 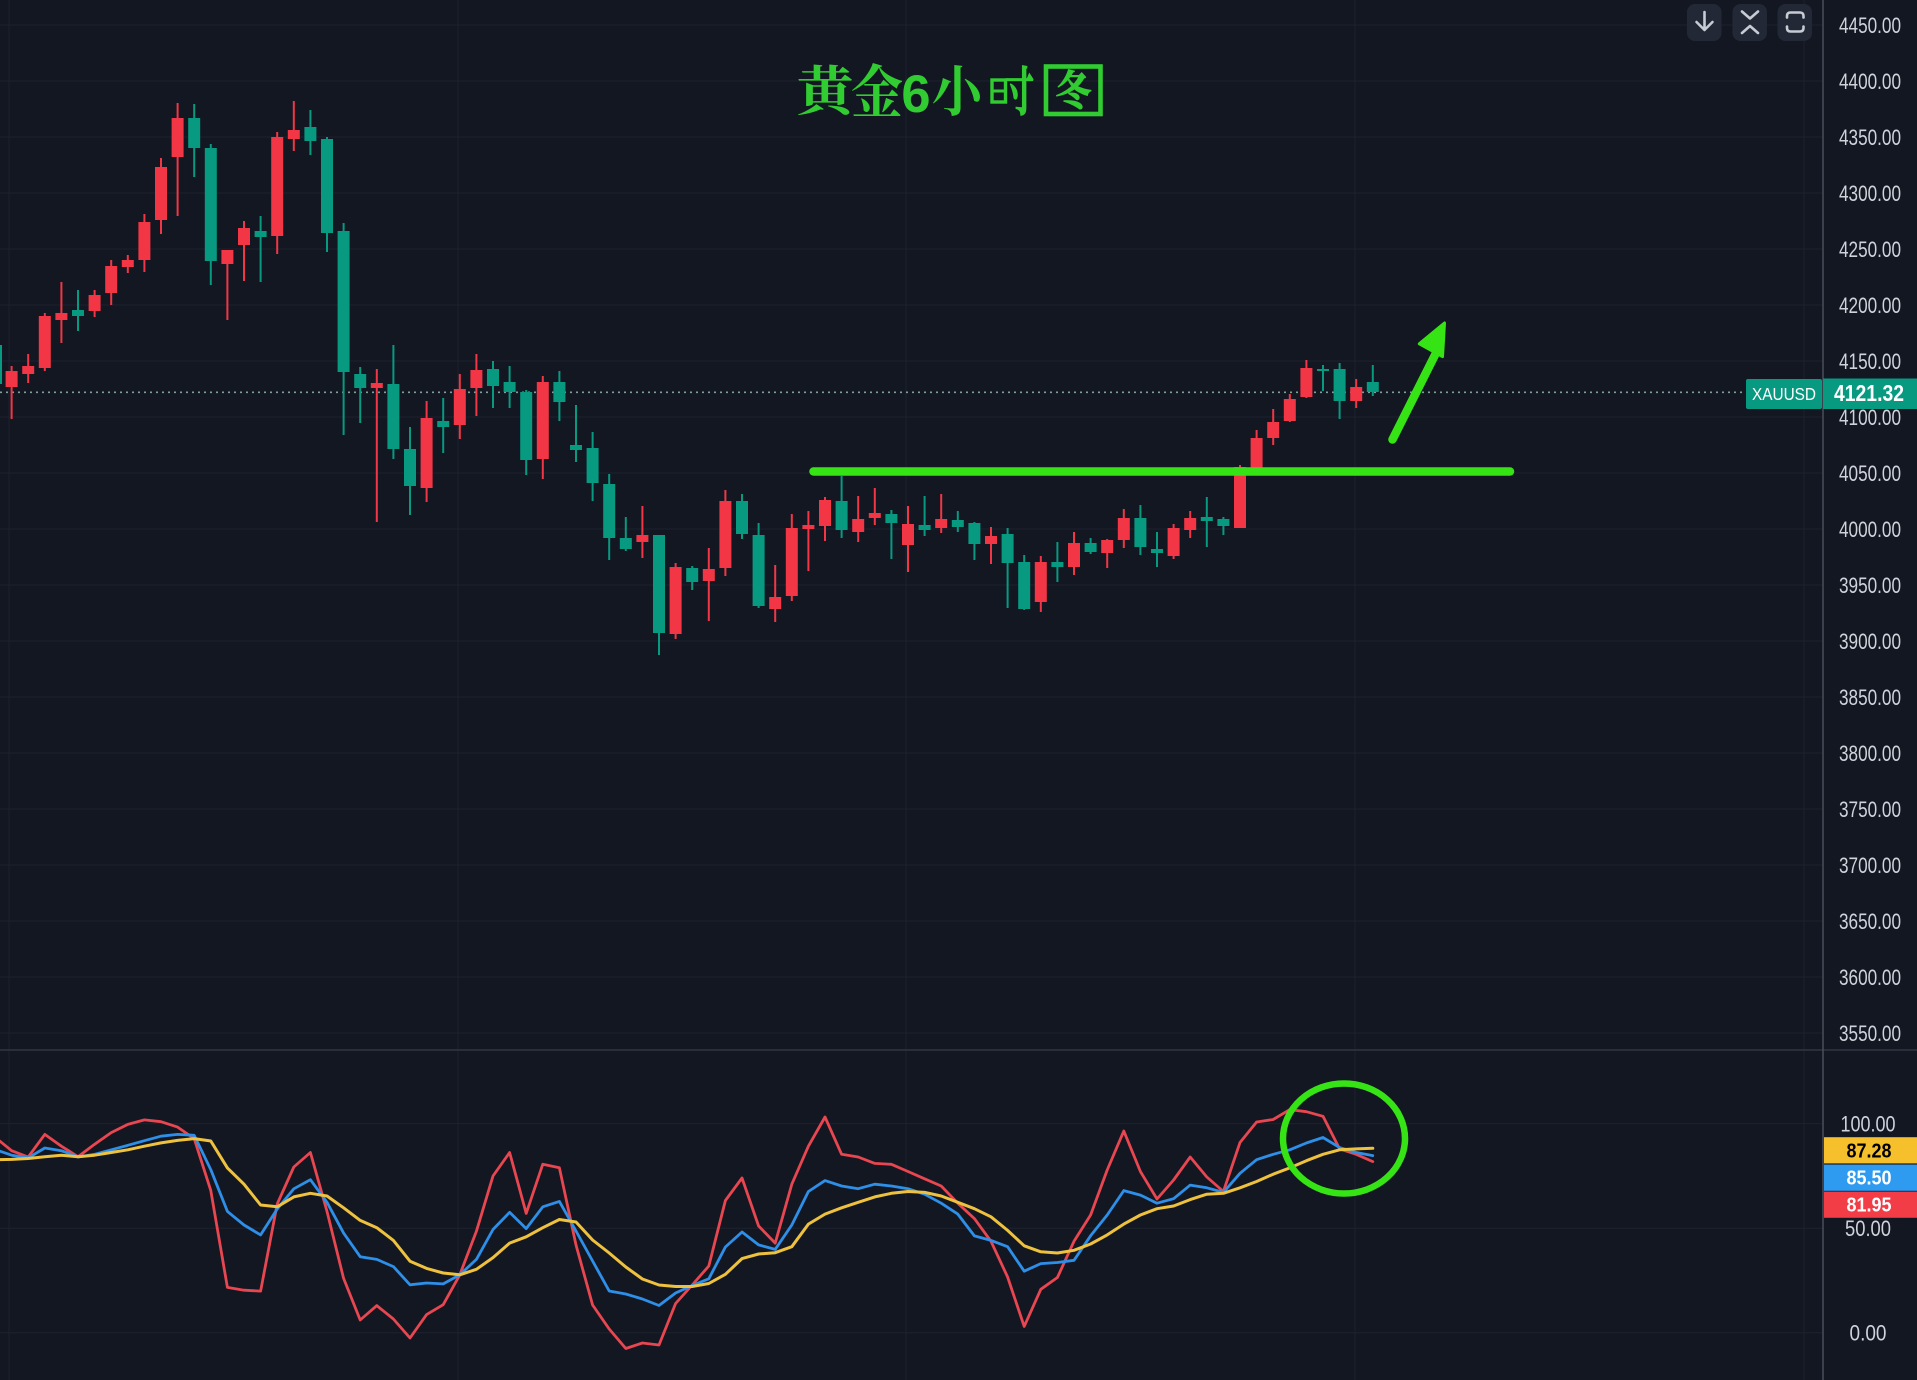 What do you see at coordinates (1870, 585) in the screenshot?
I see `svg-text: 3950.00` at bounding box center [1870, 585].